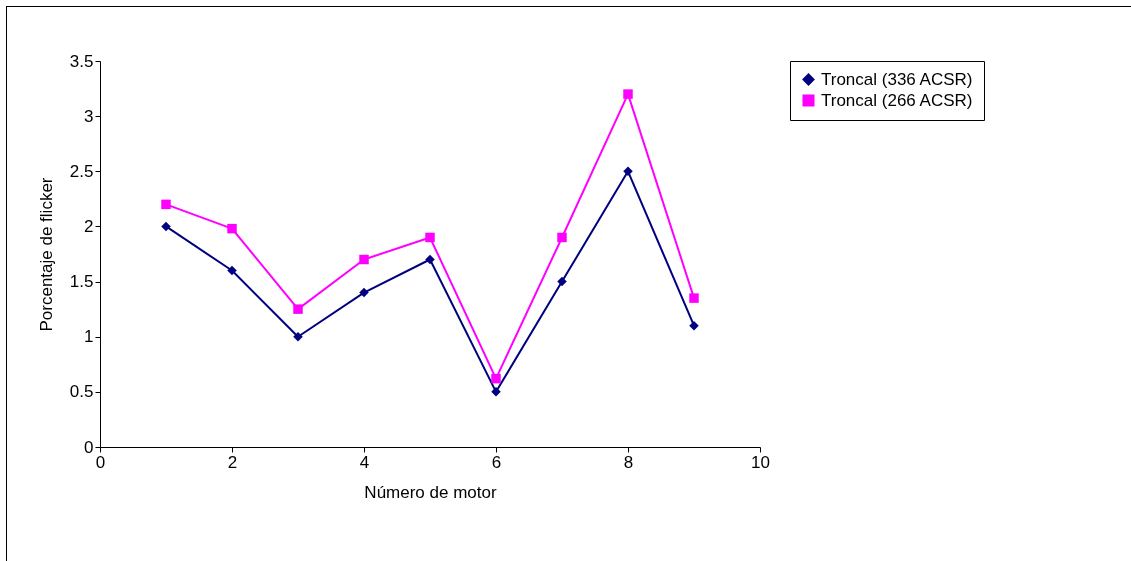  What do you see at coordinates (46, 254) in the screenshot?
I see `y-axis-title: Porcentaje de flicker` at bounding box center [46, 254].